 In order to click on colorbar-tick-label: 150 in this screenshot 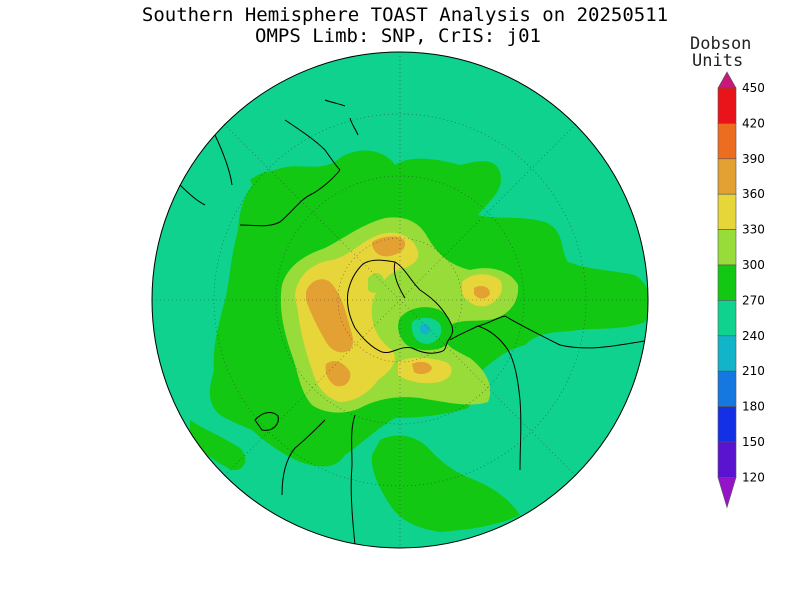, I will do `click(753, 442)`.